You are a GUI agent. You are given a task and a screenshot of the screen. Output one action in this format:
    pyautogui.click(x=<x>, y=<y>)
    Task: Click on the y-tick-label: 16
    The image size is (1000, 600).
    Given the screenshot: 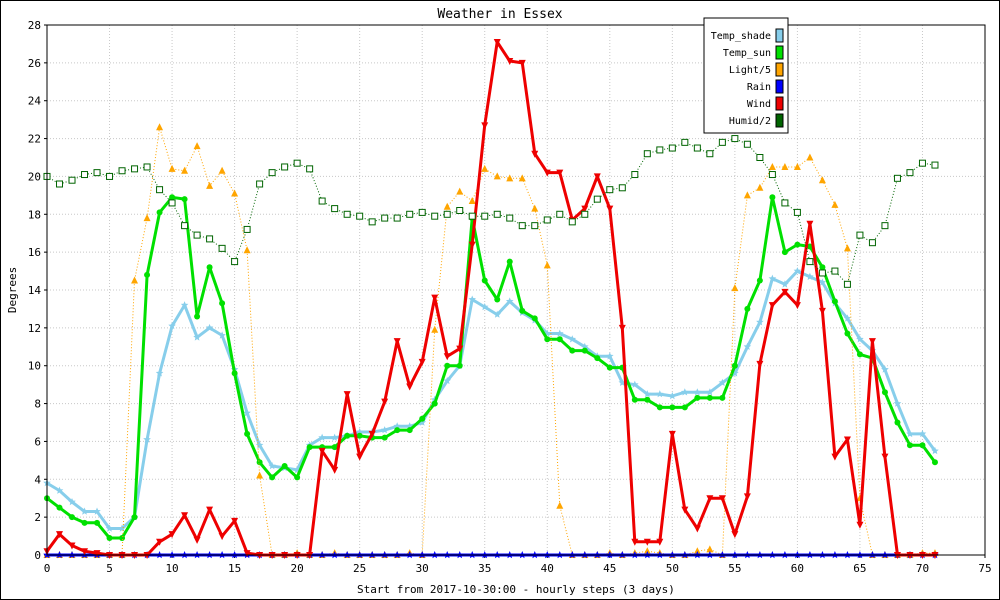 What is the action you would take?
    pyautogui.click(x=34, y=252)
    